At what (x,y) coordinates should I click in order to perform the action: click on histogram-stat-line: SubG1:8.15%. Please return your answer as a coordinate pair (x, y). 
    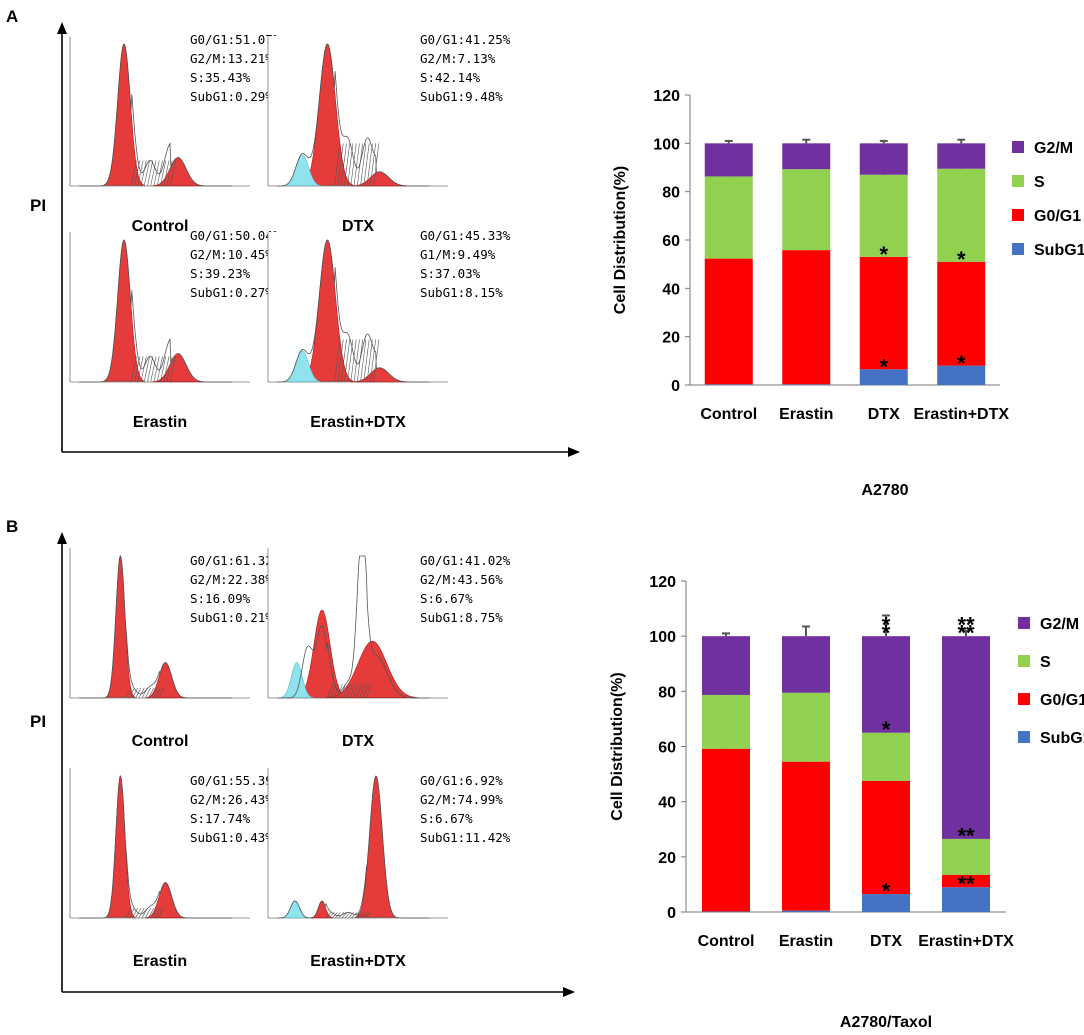
    Looking at the image, I should click on (461, 292).